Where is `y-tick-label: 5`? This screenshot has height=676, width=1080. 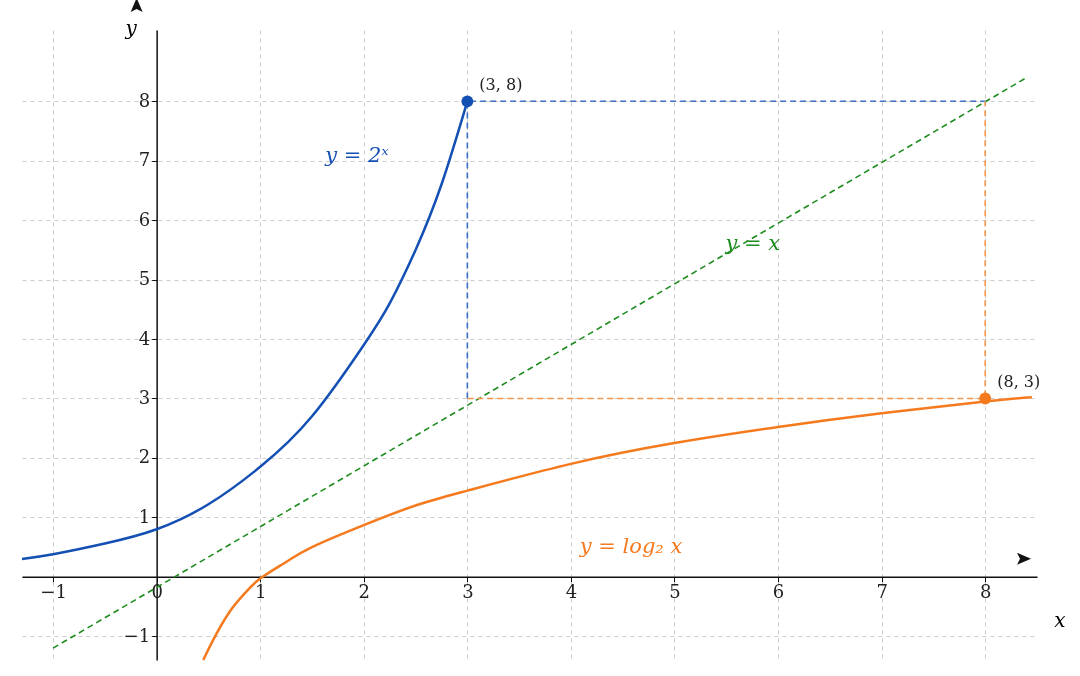 y-tick-label: 5 is located at coordinates (144, 279).